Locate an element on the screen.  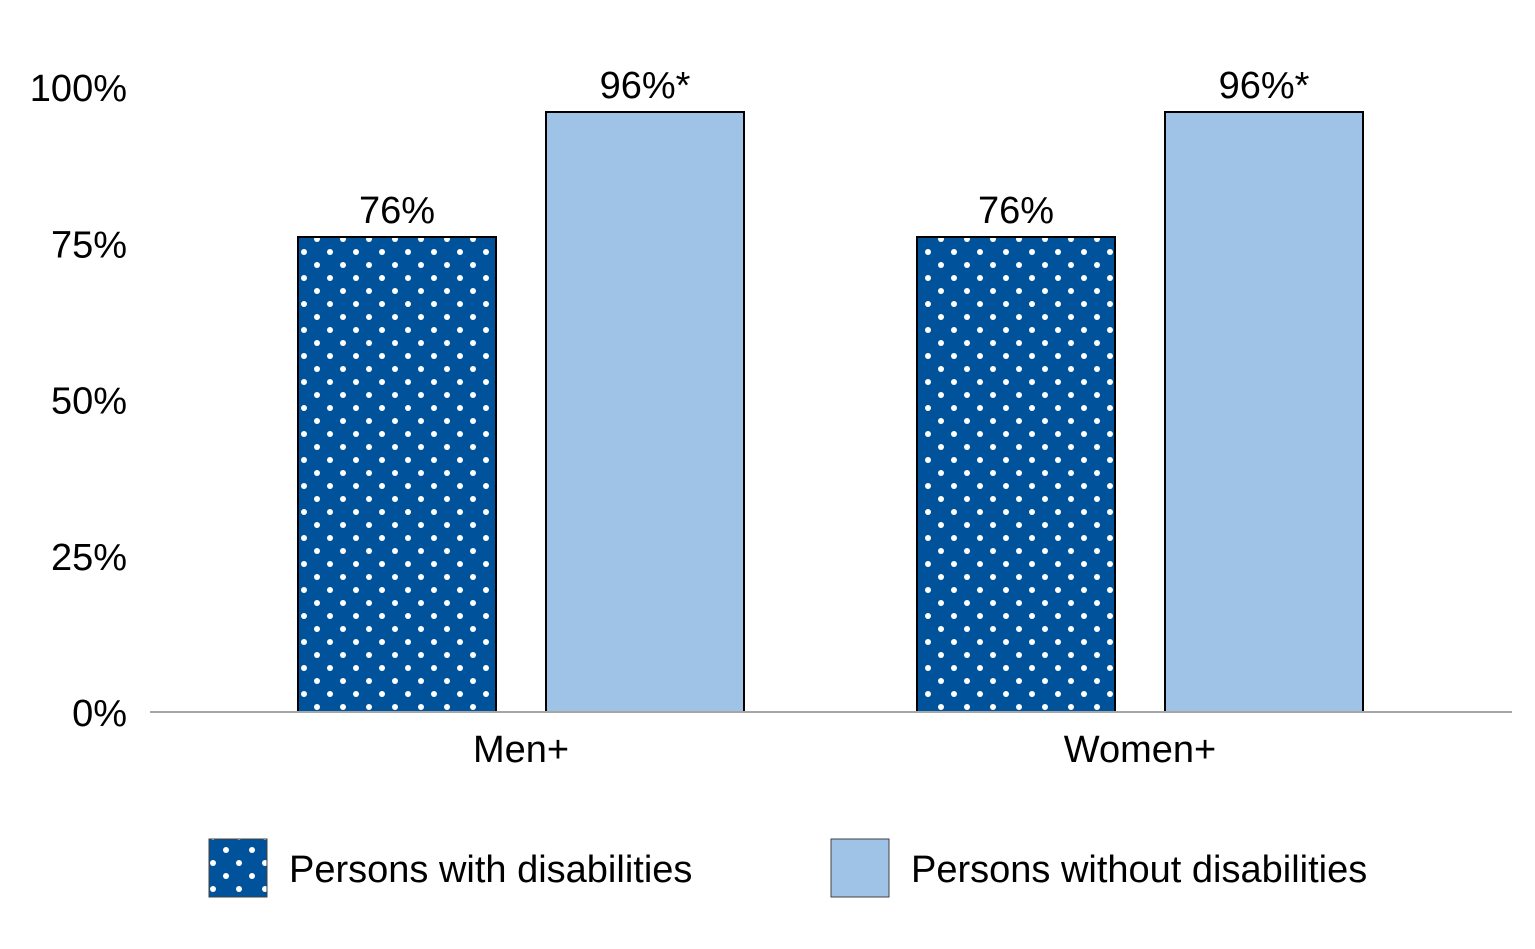
x-category-label: Women+ is located at coordinates (1140, 750).